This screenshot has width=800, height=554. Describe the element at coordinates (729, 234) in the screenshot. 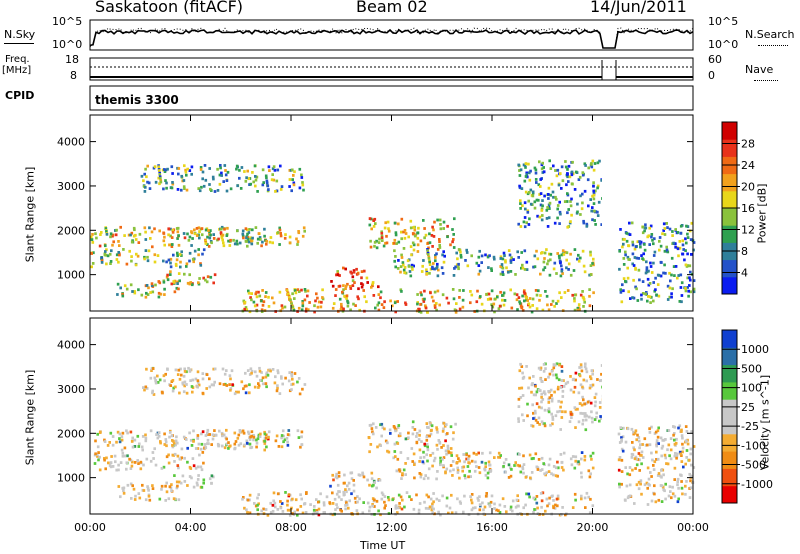

I see `colorbar-swatch` at that location.